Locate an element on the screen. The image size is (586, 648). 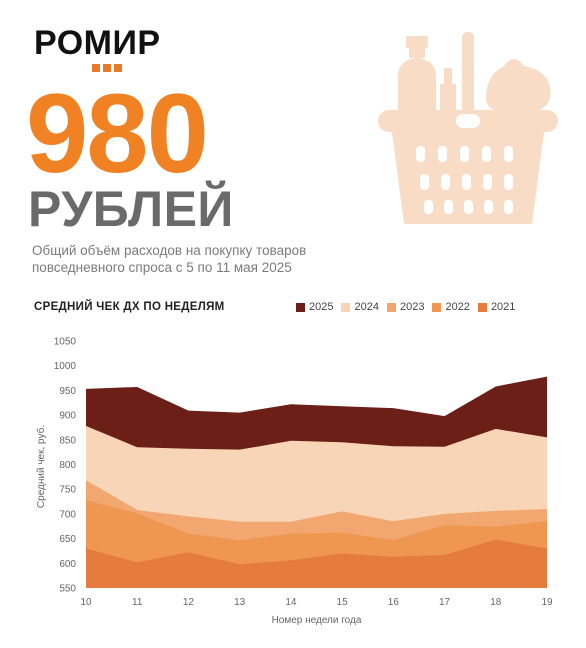
legend-item-2024: 2024 is located at coordinates (360, 307).